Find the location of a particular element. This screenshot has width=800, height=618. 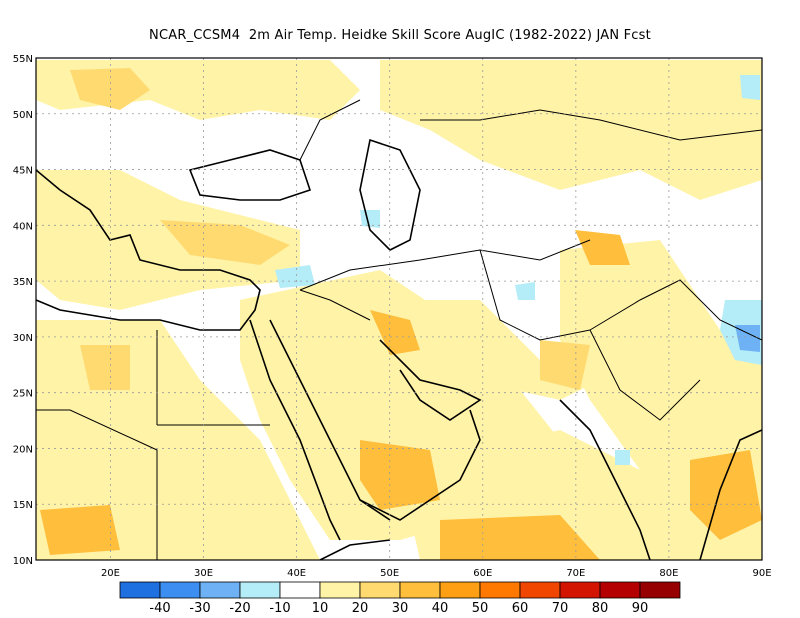

latitude-label: 35N is located at coordinates (23, 282).